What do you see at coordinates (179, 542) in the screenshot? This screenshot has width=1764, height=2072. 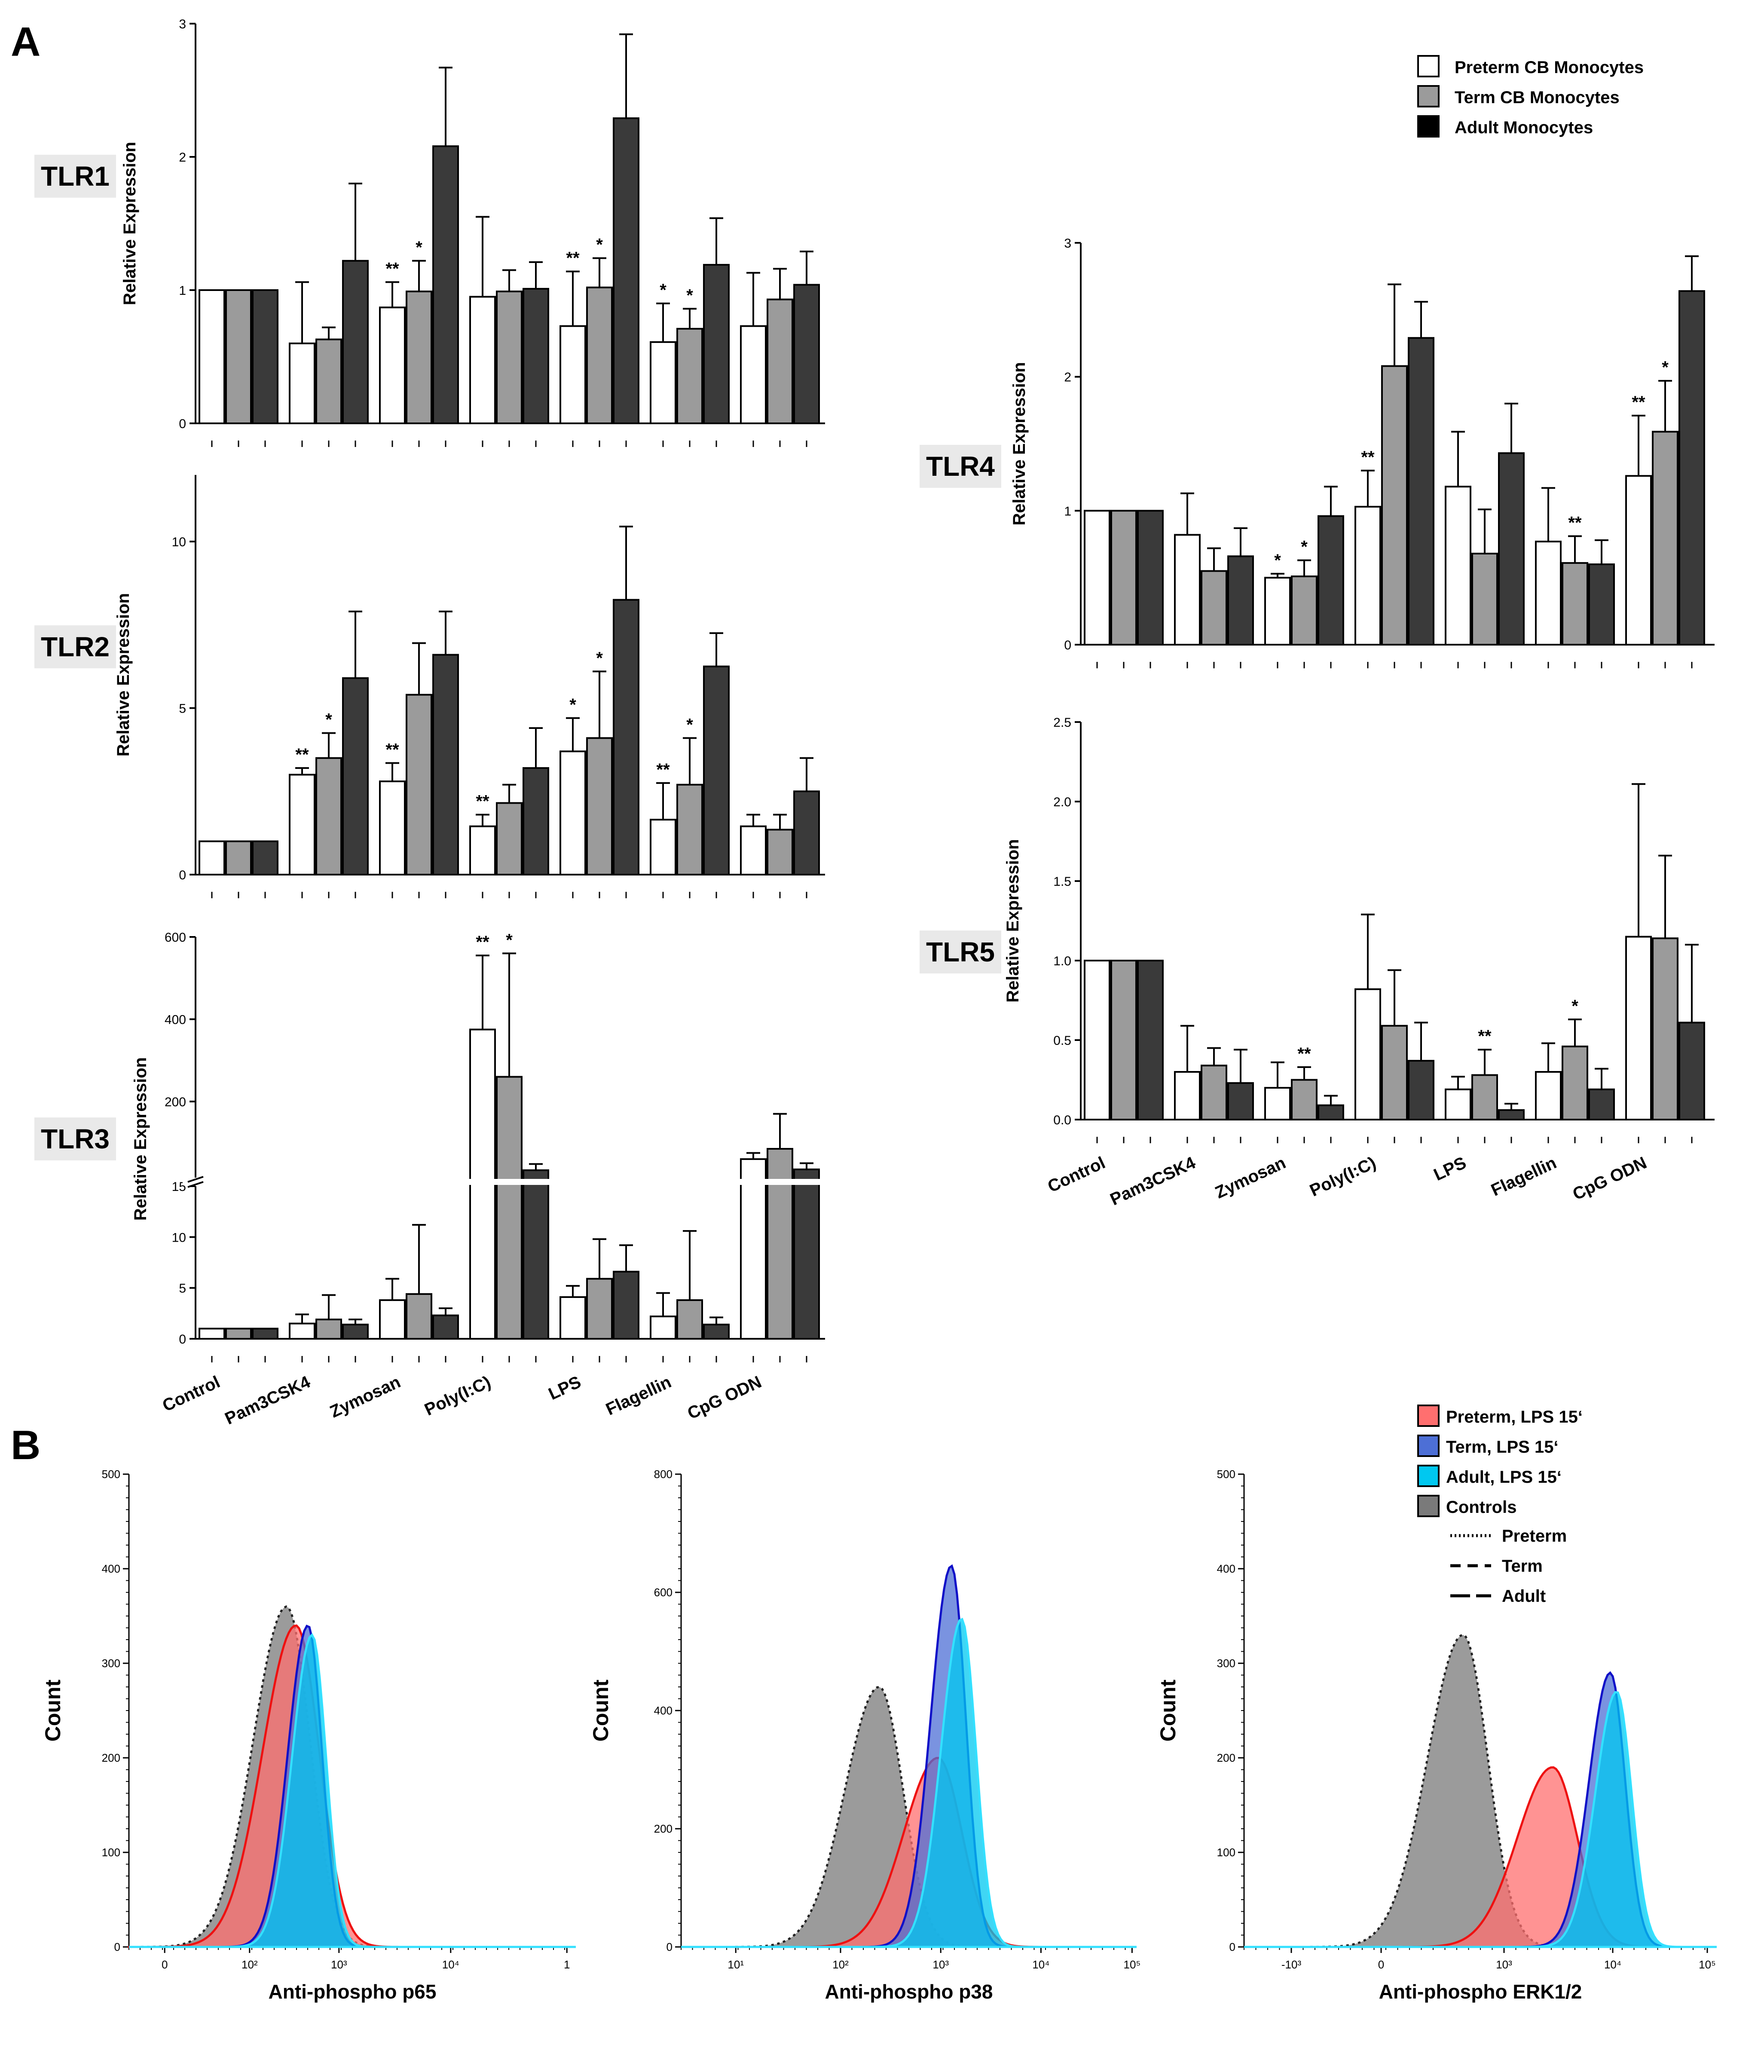 I see `y-tick-label: 10` at bounding box center [179, 542].